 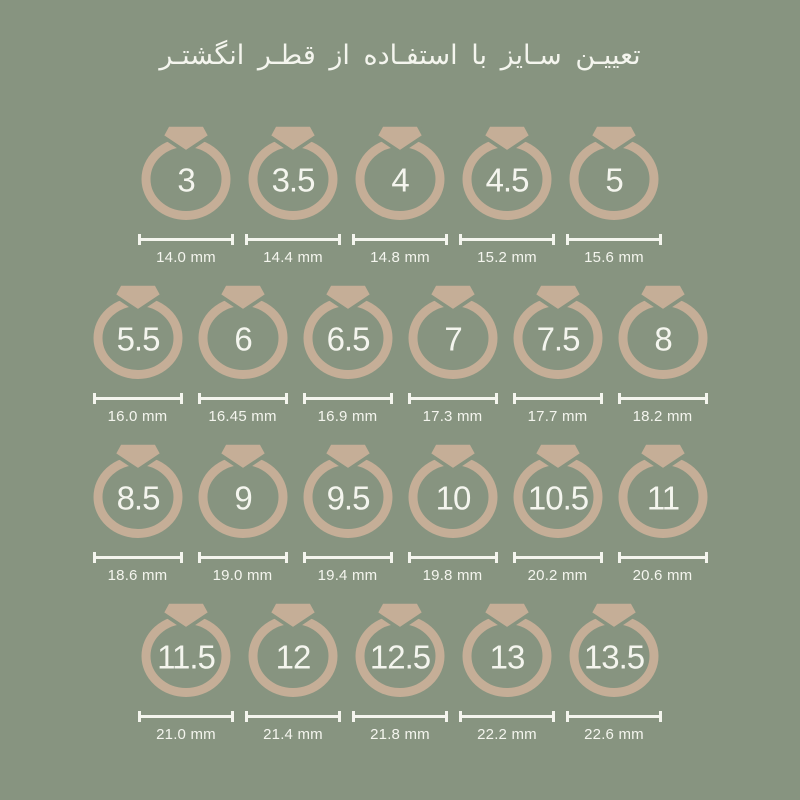 What do you see at coordinates (662, 489) in the screenshot?
I see `ring-icon: 11` at bounding box center [662, 489].